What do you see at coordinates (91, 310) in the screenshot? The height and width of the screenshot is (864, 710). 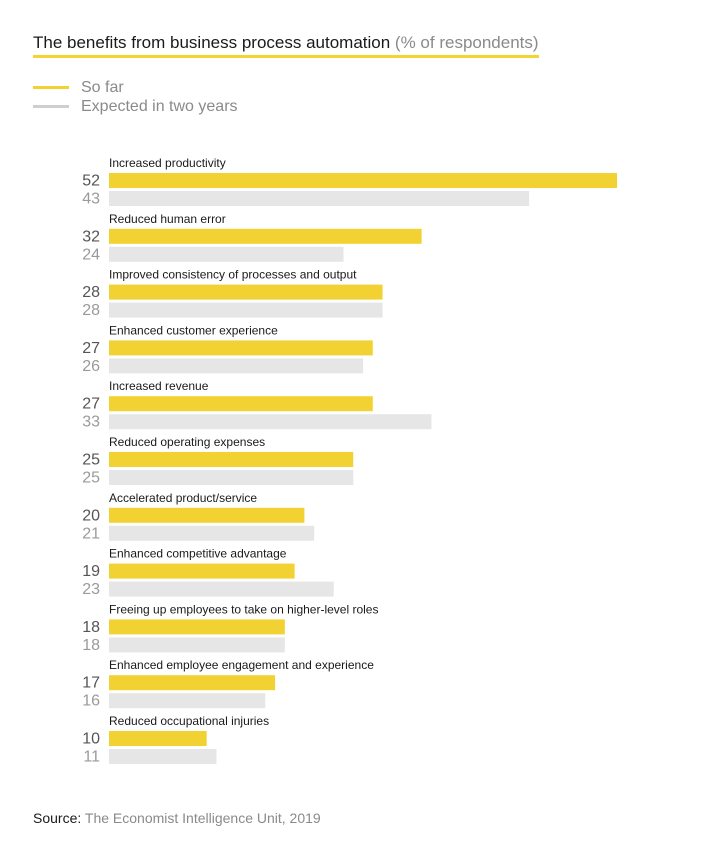 I see `value-label-expected: 28` at bounding box center [91, 310].